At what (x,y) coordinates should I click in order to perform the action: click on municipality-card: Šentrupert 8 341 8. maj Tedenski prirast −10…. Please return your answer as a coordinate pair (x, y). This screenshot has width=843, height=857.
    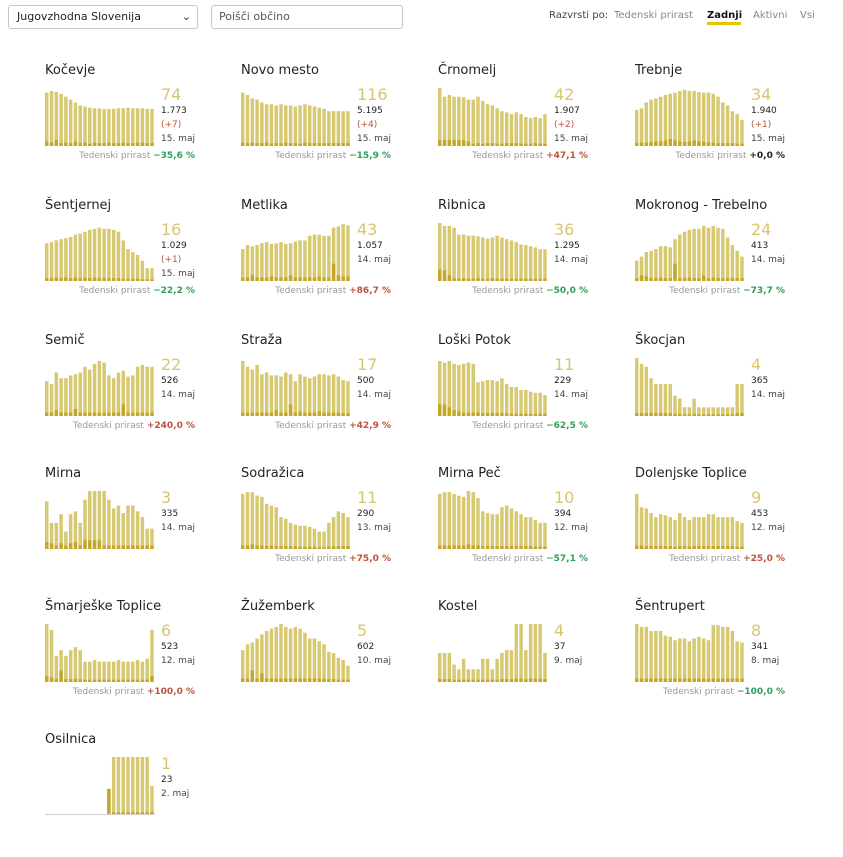
    Looking at the image, I should click on (730, 661).